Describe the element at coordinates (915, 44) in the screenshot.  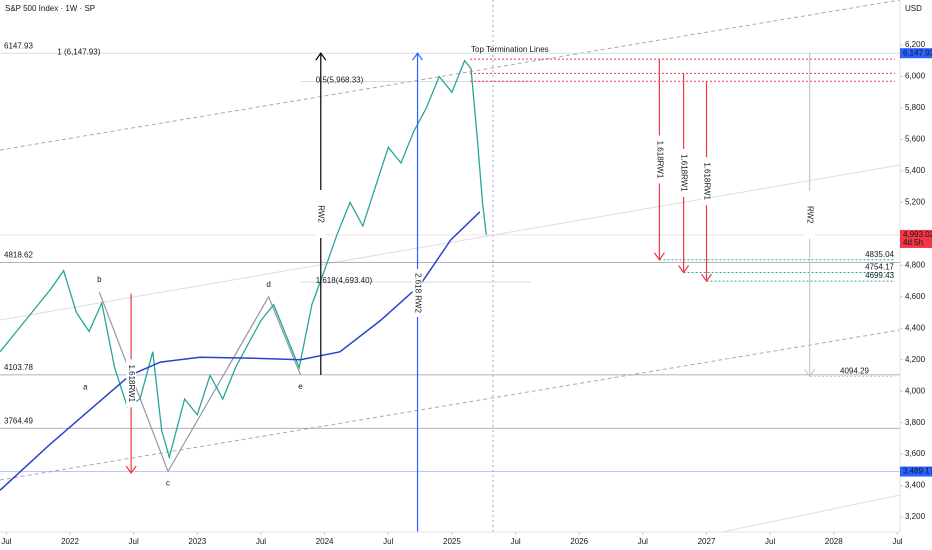
I see `y-tick-label: 6,200` at that location.